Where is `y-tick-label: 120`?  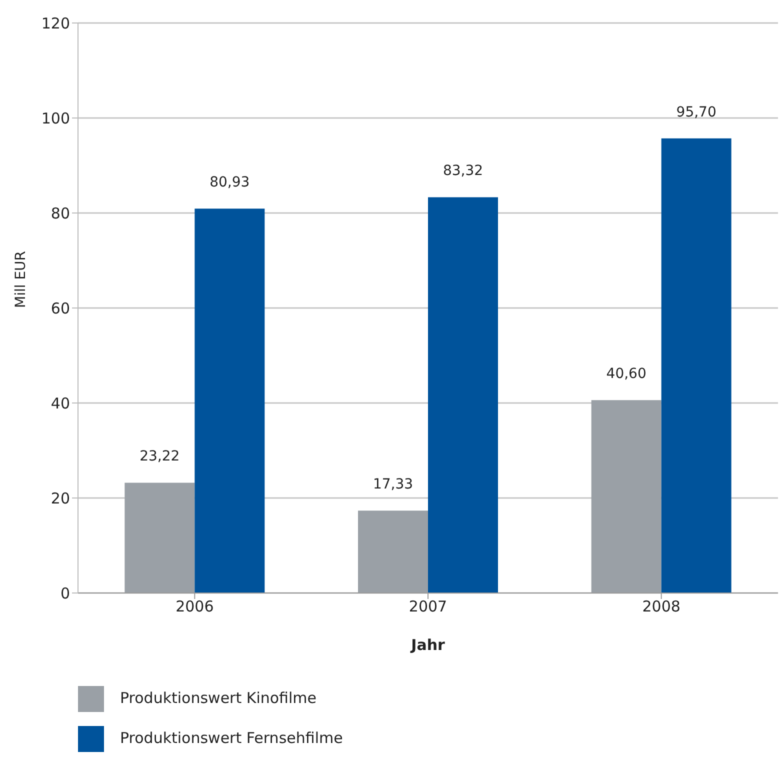 y-tick-label: 120 is located at coordinates (55, 23).